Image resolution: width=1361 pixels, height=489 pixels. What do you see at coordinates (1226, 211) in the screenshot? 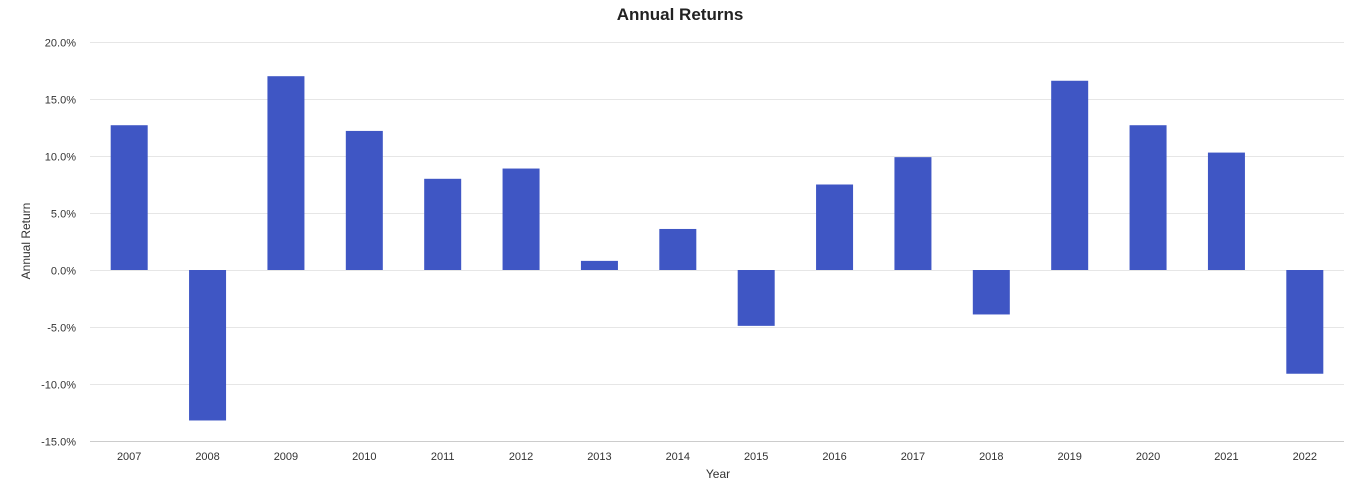
I see `bar-2021` at bounding box center [1226, 211].